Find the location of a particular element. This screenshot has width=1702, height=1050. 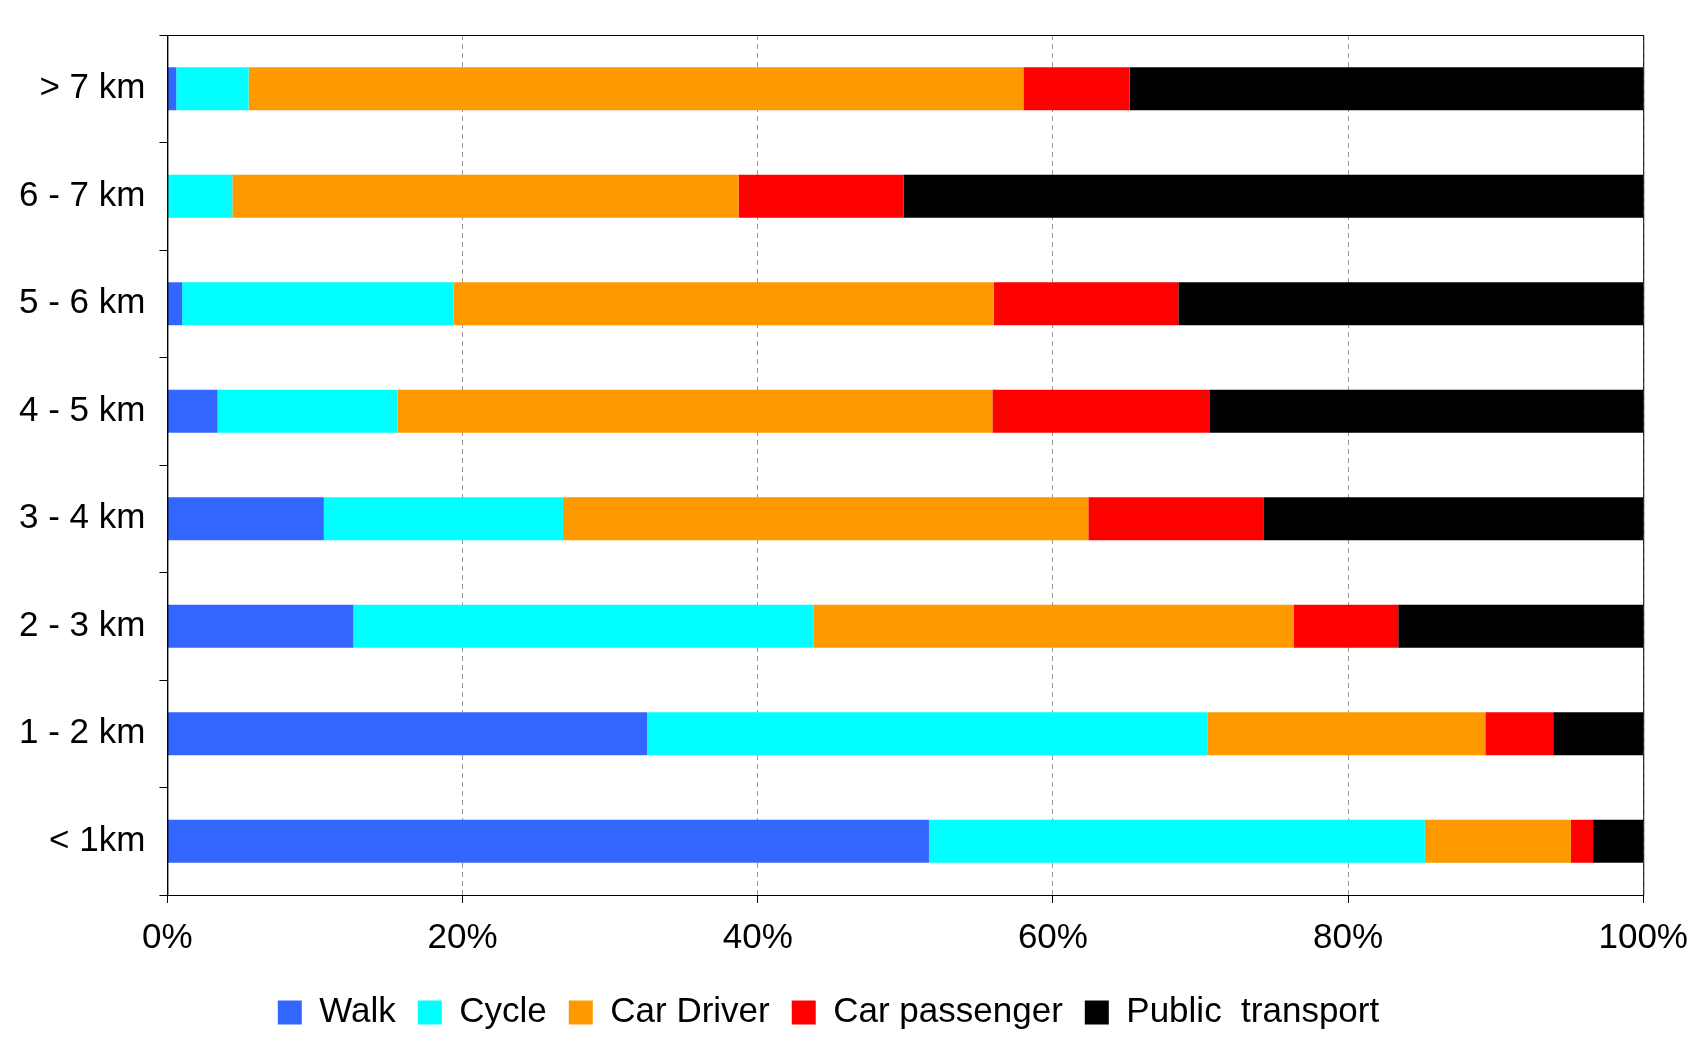

y-tick-label: 2 - 3 km is located at coordinates (82, 623).